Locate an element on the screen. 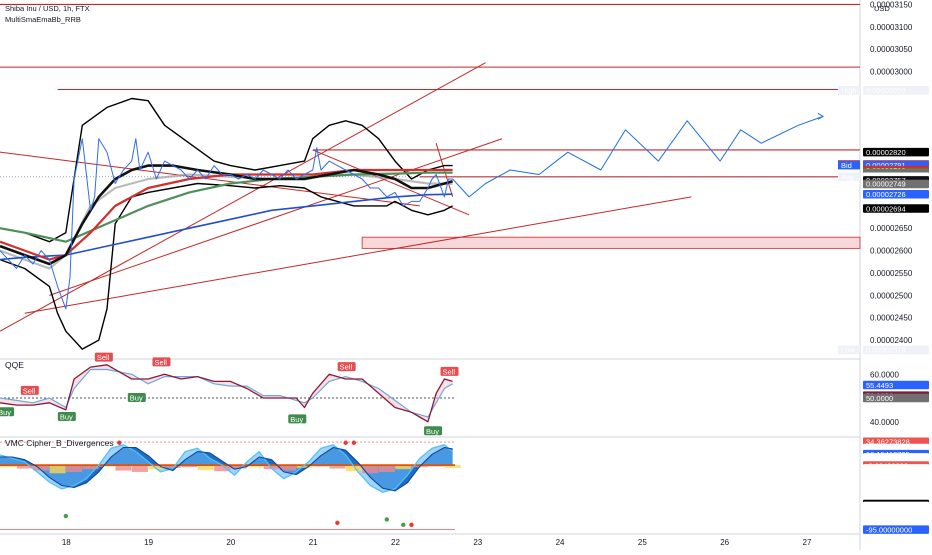  side-label-high: High is located at coordinates (848, 90).